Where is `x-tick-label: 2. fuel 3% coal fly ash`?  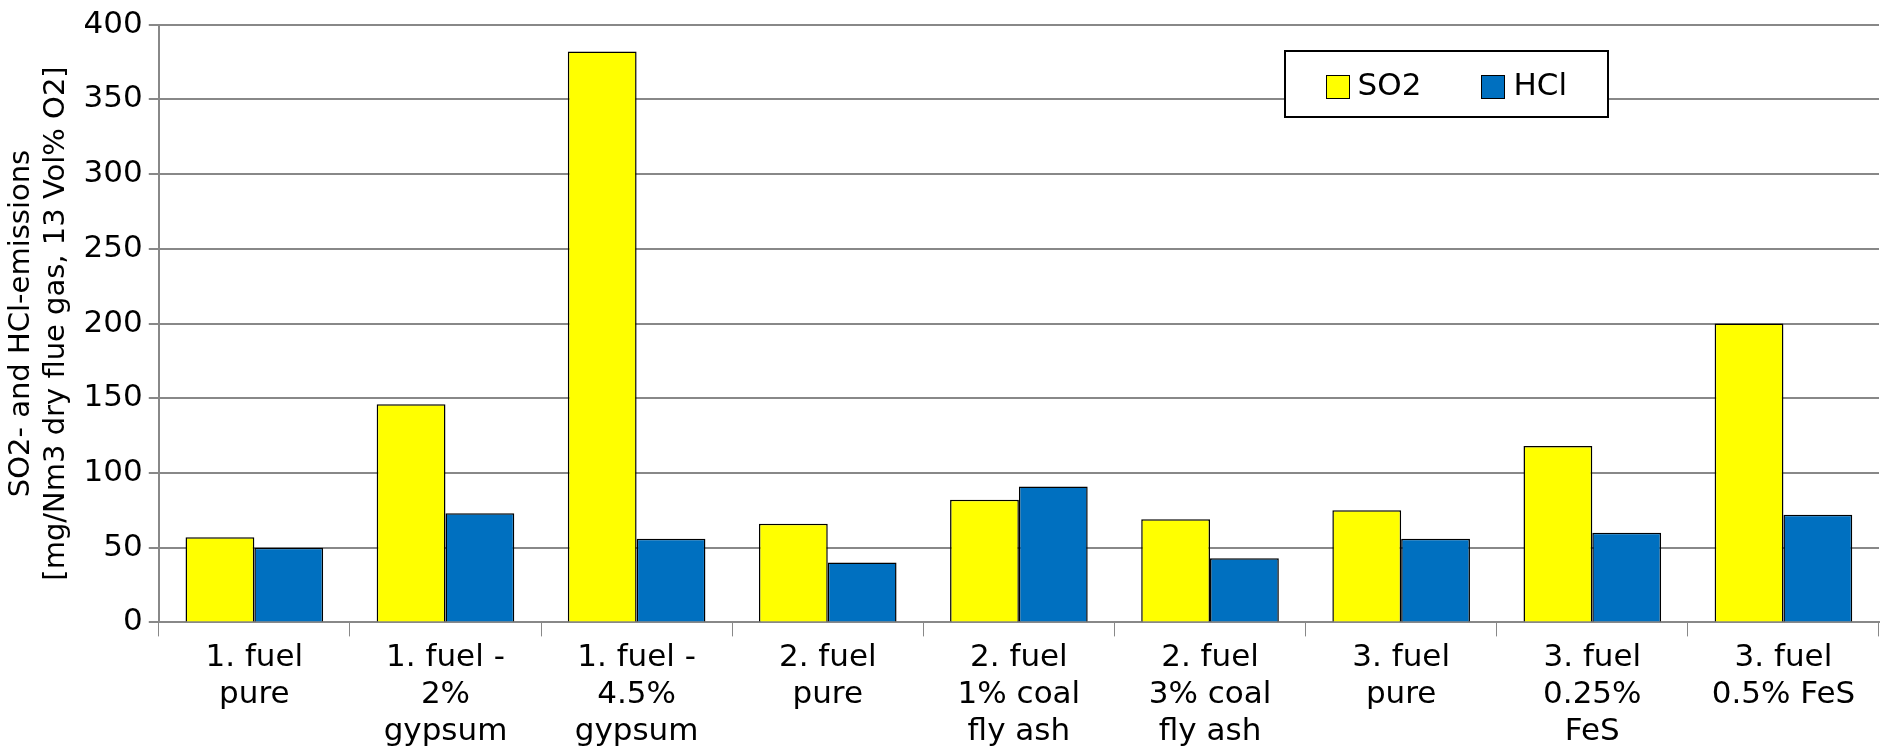
x-tick-label: 2. fuel 3% coal fly ash is located at coordinates (1210, 692).